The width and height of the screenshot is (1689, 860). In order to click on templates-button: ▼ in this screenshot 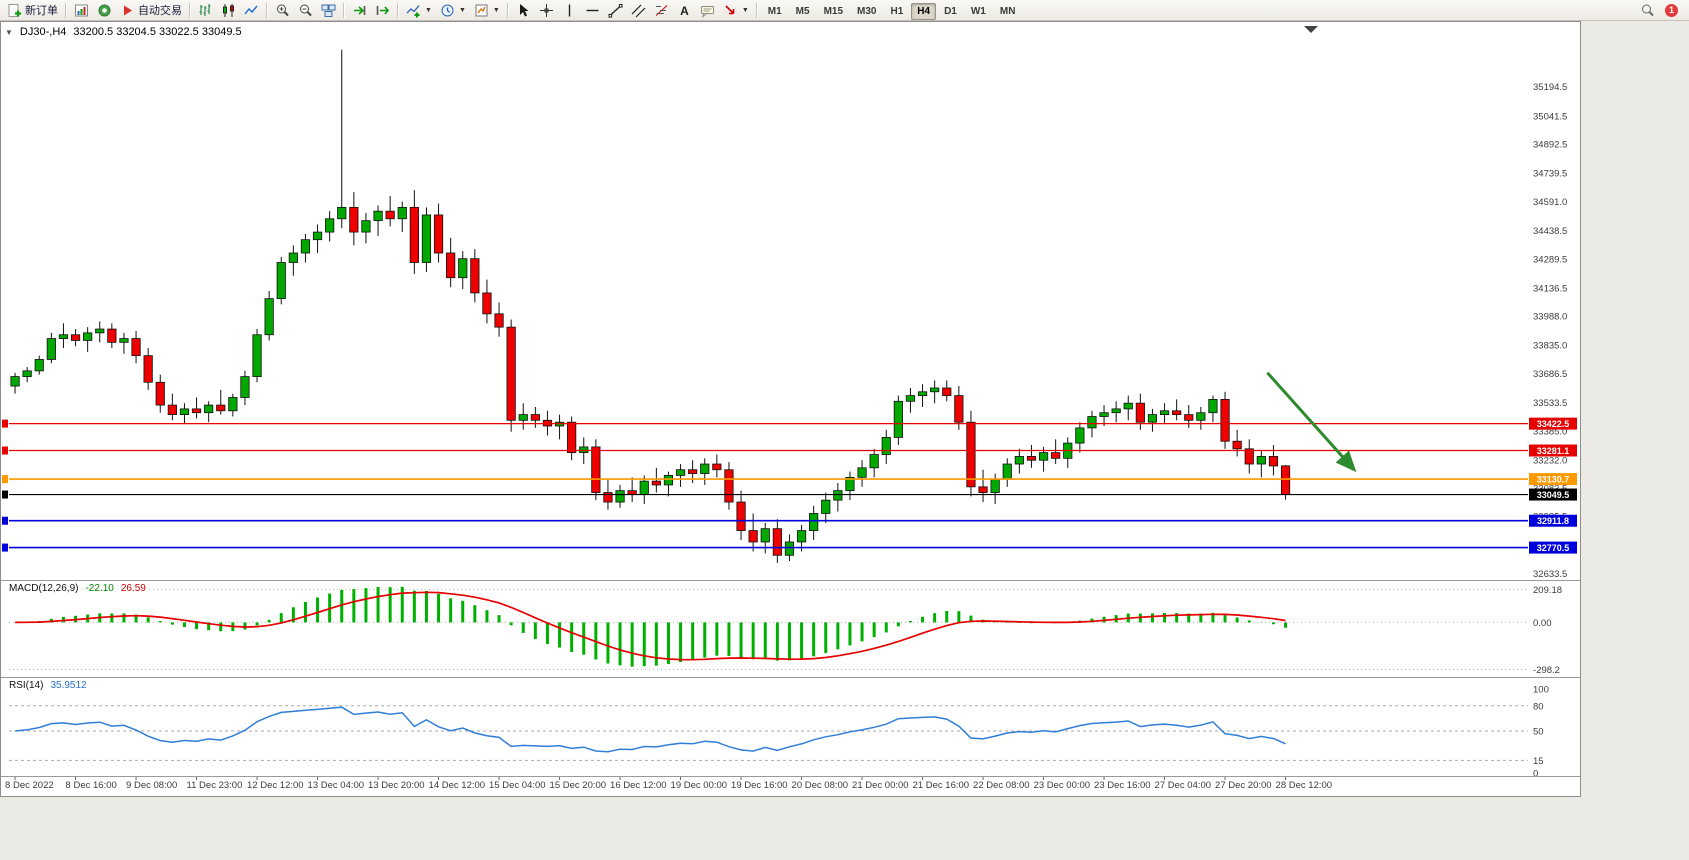, I will do `click(487, 10)`.